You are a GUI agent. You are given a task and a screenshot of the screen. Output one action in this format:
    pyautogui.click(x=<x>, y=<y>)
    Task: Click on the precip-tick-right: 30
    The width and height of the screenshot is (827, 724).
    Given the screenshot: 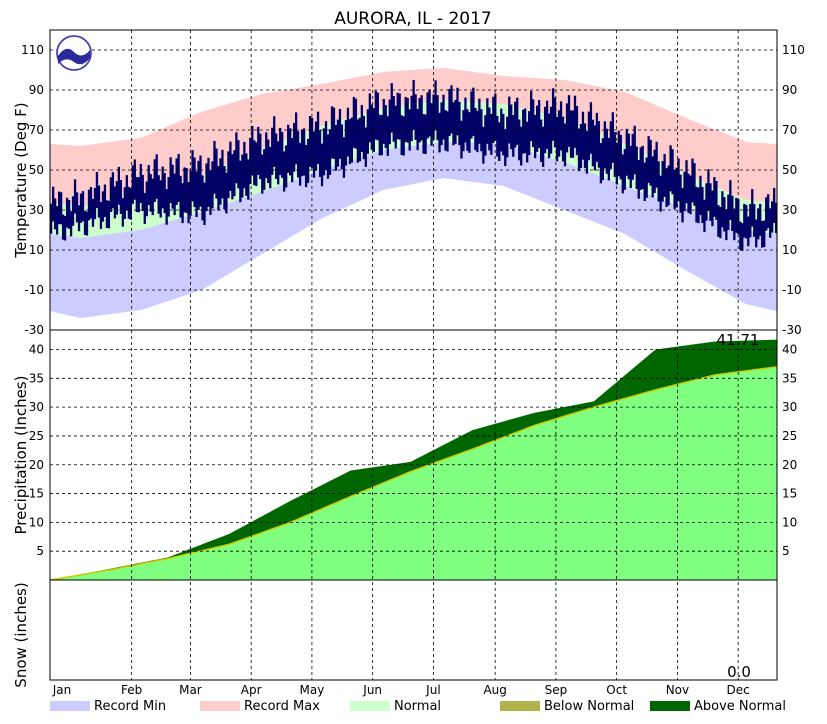 What is the action you would take?
    pyautogui.click(x=789, y=407)
    